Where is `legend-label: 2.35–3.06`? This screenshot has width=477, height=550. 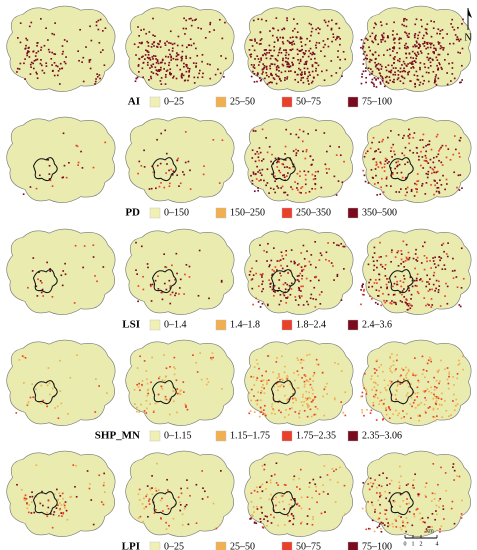 legend-label: 2.35–3.06 is located at coordinates (382, 435).